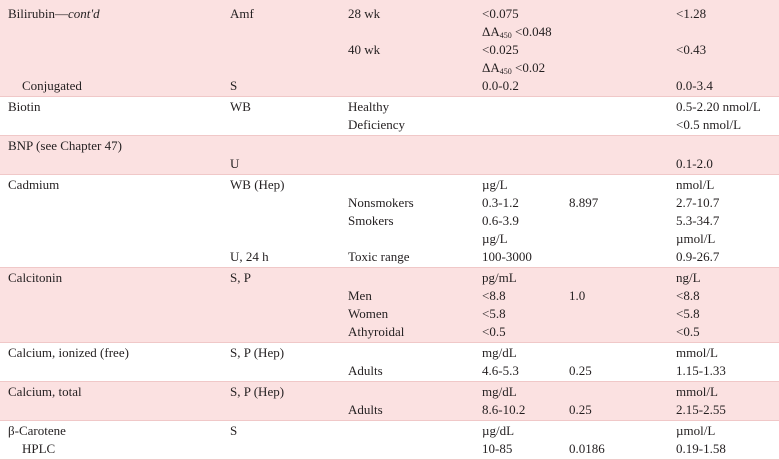 This screenshot has height=460, width=779. What do you see at coordinates (389, 86) in the screenshot?
I see `table-row: Conjugated S 0.0-0.2 0.0-3.4` at bounding box center [389, 86].